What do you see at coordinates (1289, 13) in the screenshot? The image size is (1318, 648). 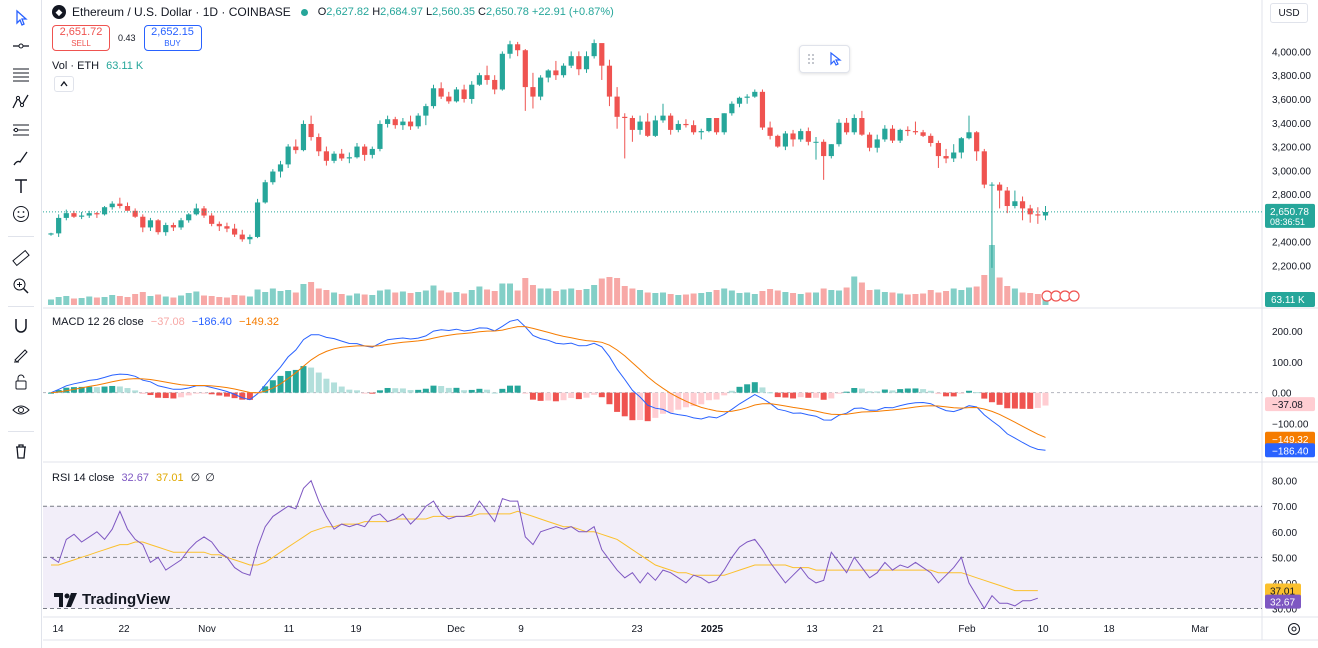 I see `currency-select: USD` at bounding box center [1289, 13].